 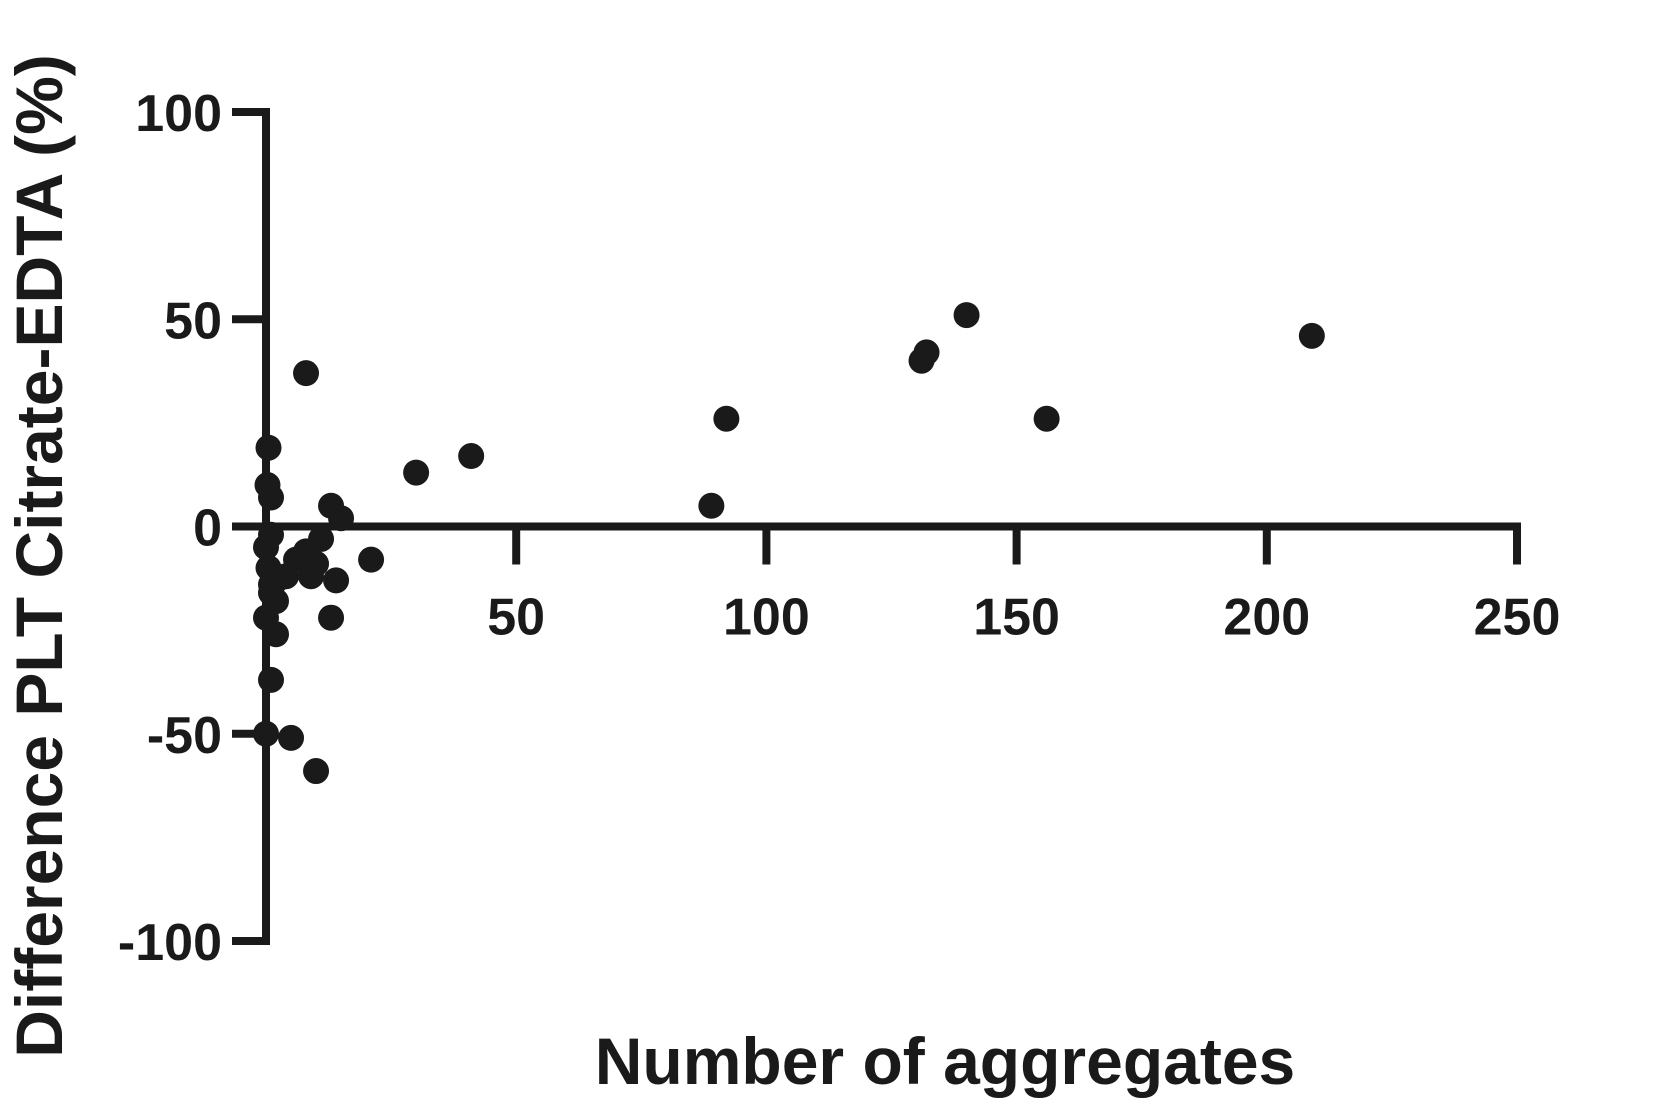 I want to click on x-tick-label: 250, so click(x=1517, y=618).